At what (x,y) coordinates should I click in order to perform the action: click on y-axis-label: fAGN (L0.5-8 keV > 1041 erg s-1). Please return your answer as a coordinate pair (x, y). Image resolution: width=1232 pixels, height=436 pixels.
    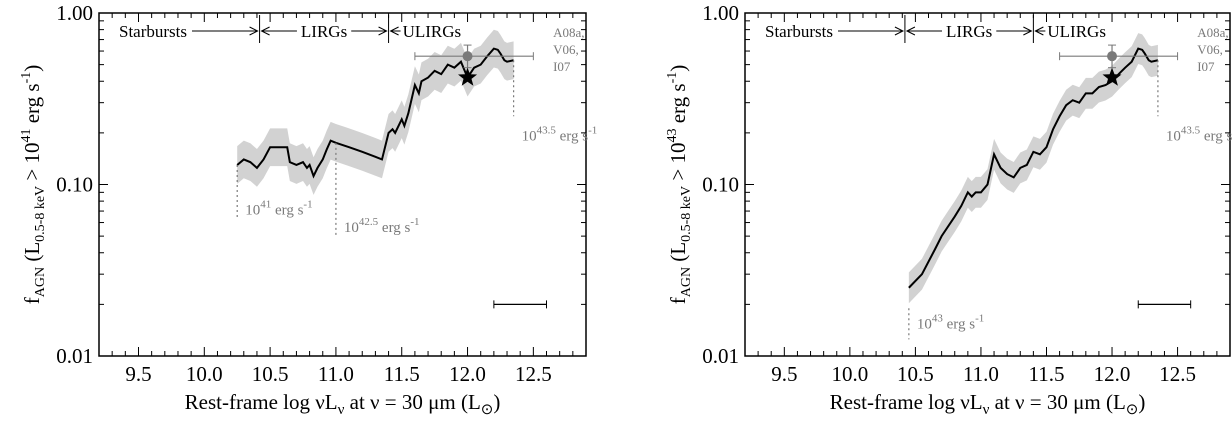
    Looking at the image, I should click on (33, 185).